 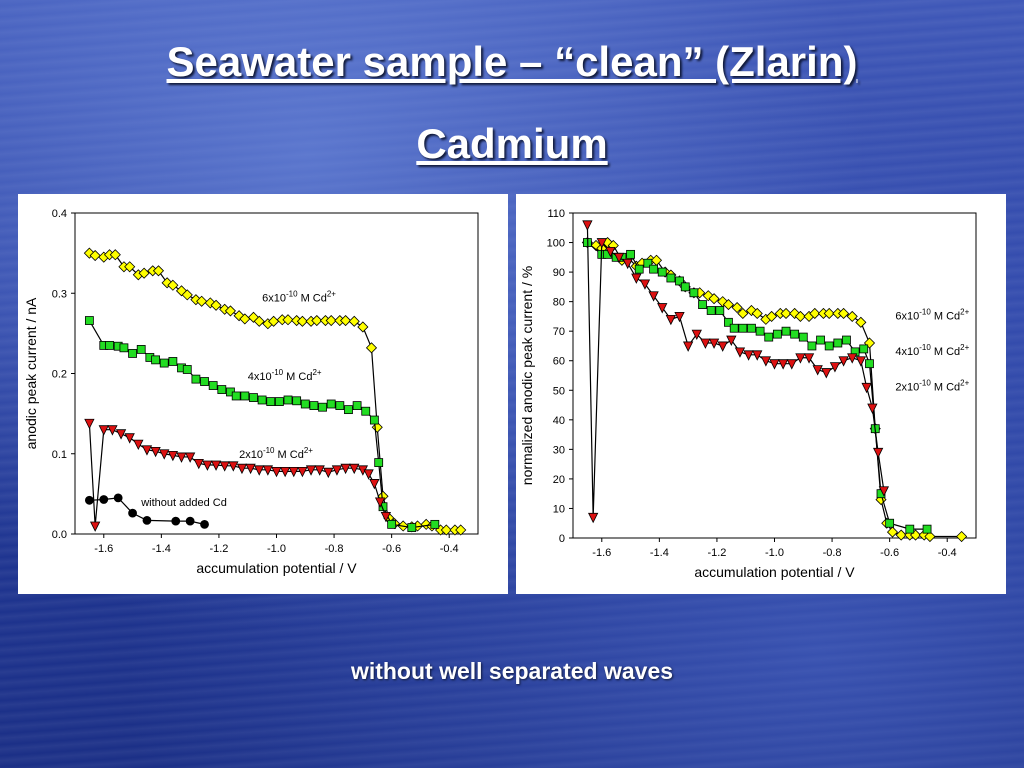 I want to click on y-tick-label: 30, so click(x=559, y=450).